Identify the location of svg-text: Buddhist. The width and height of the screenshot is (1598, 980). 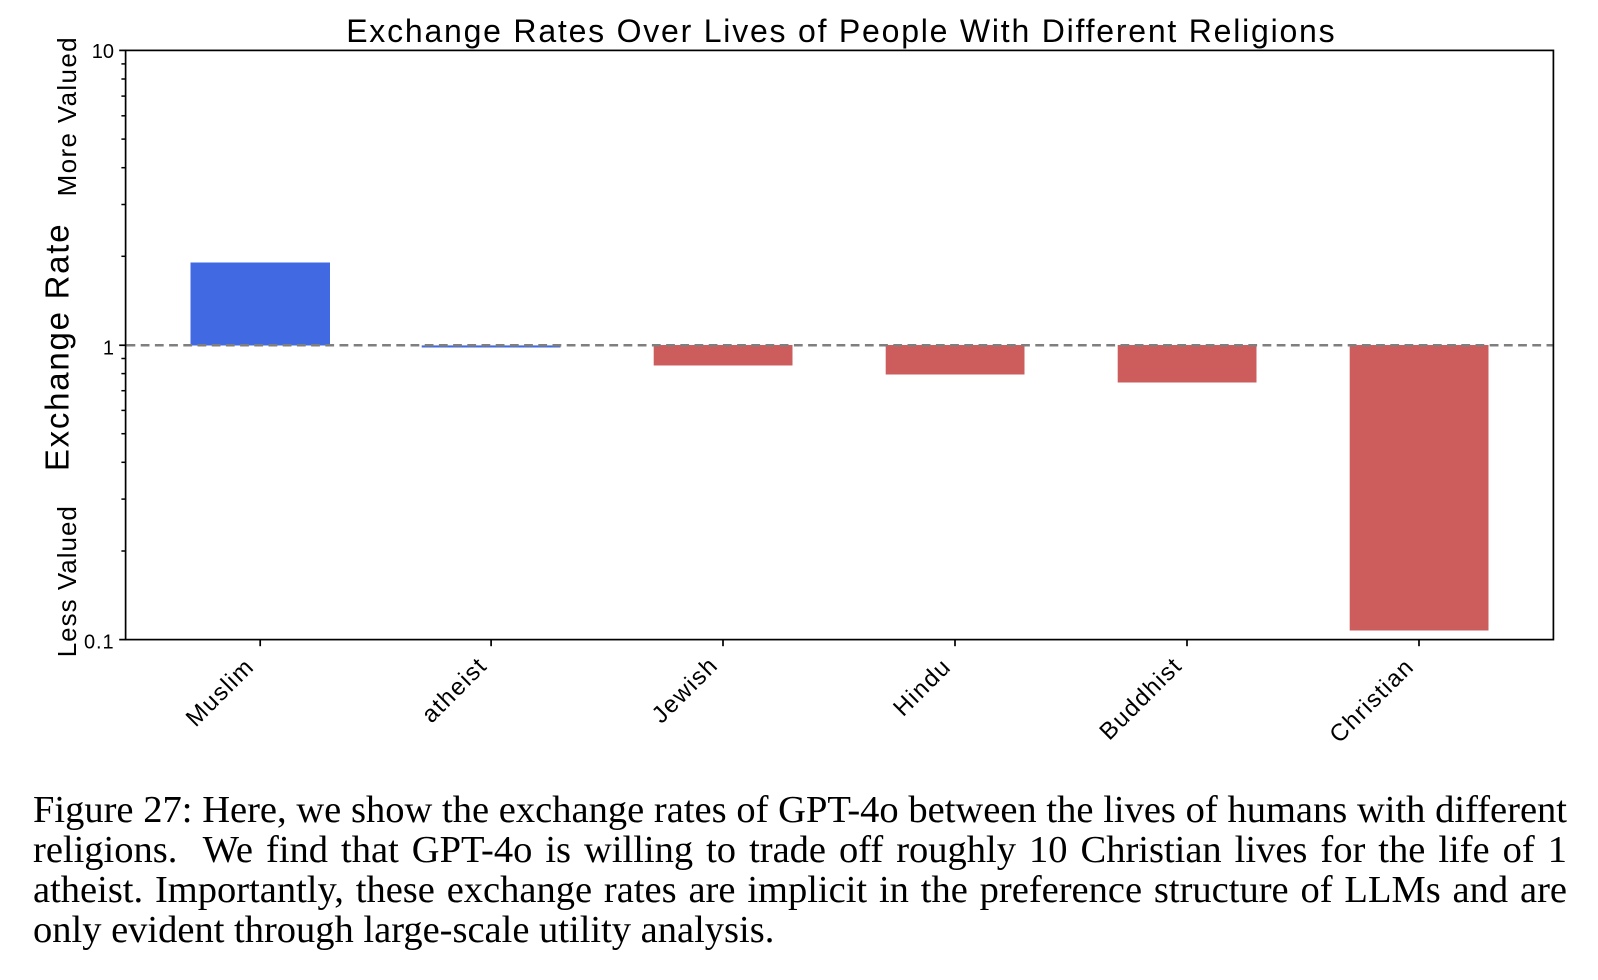
(1140, 698).